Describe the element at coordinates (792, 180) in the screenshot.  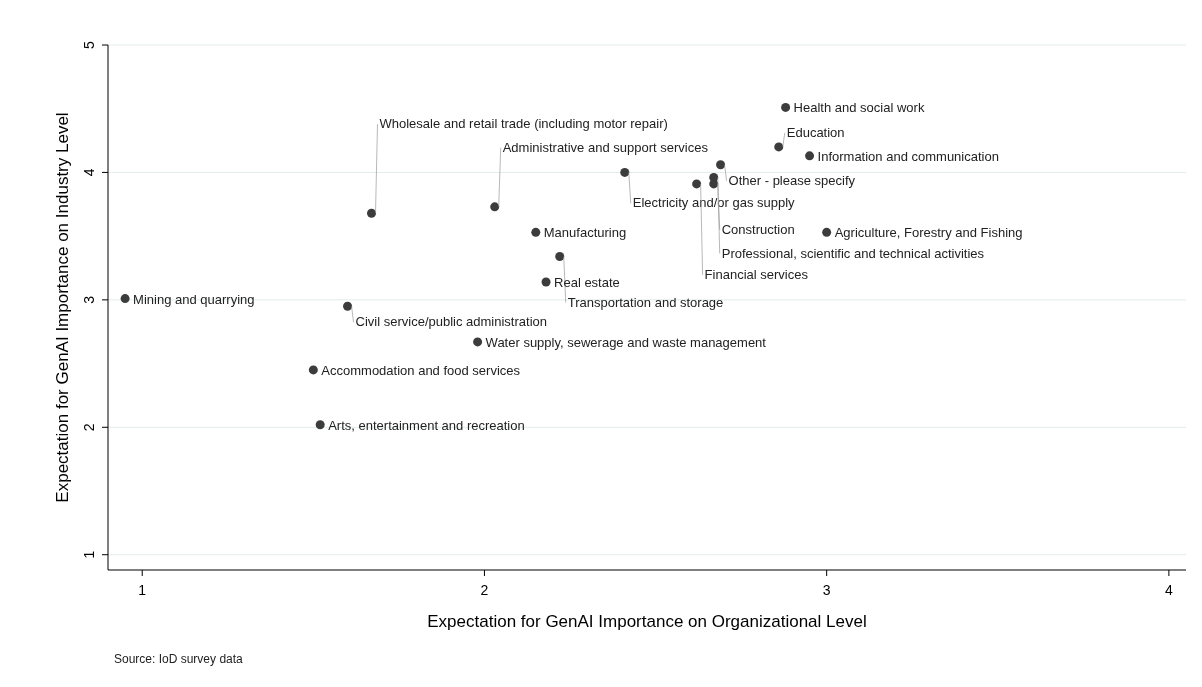
I see `annotation: Other - please specify` at that location.